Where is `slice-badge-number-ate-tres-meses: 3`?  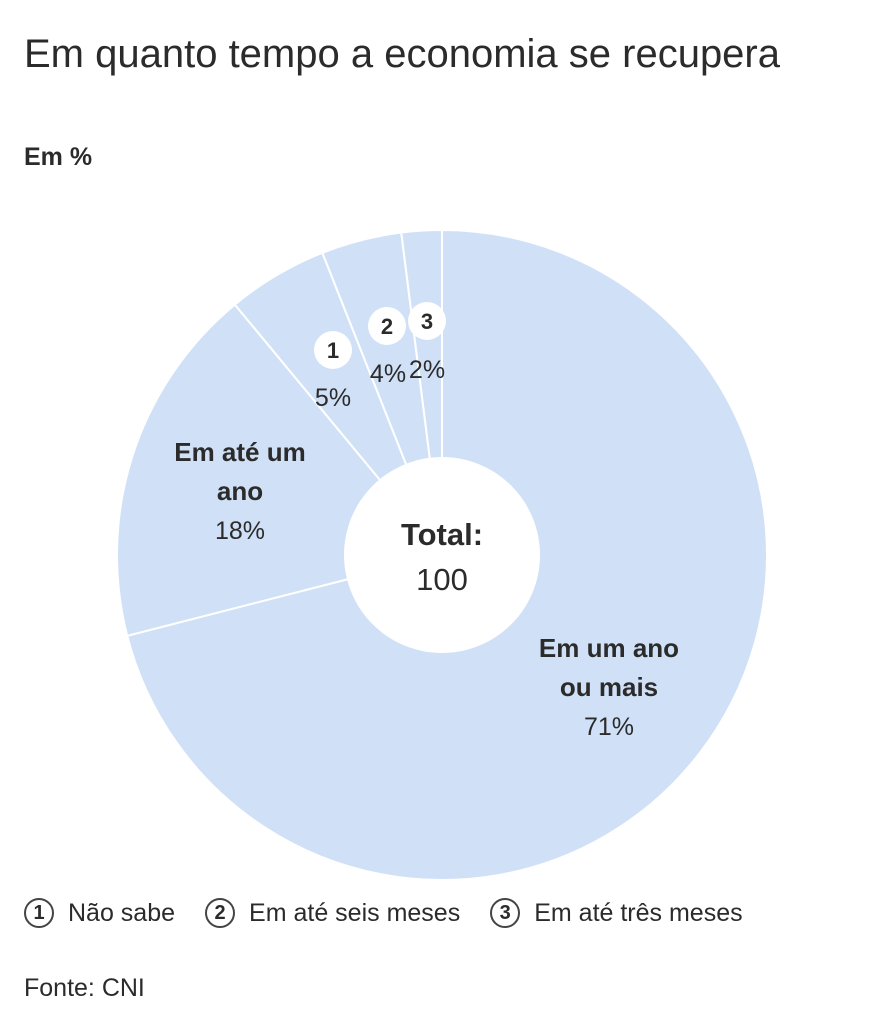
slice-badge-number-ate-tres-meses: 3 is located at coordinates (427, 321).